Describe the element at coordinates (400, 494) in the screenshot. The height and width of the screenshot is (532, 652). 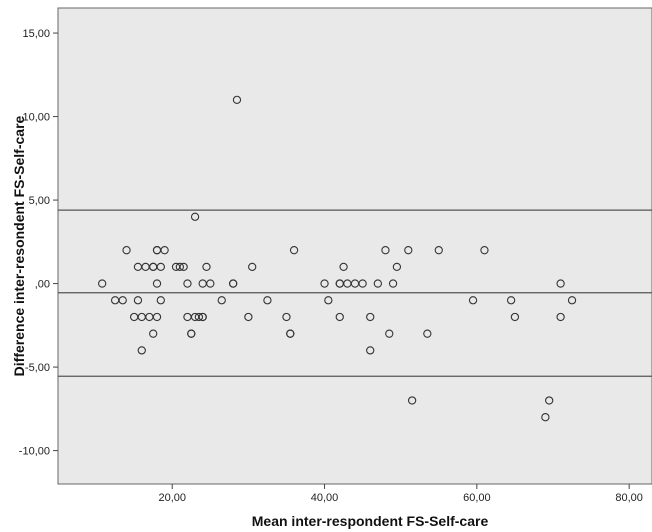
I see `x-axis-ticks: 20,00 40,00 60,00 80,00` at that location.